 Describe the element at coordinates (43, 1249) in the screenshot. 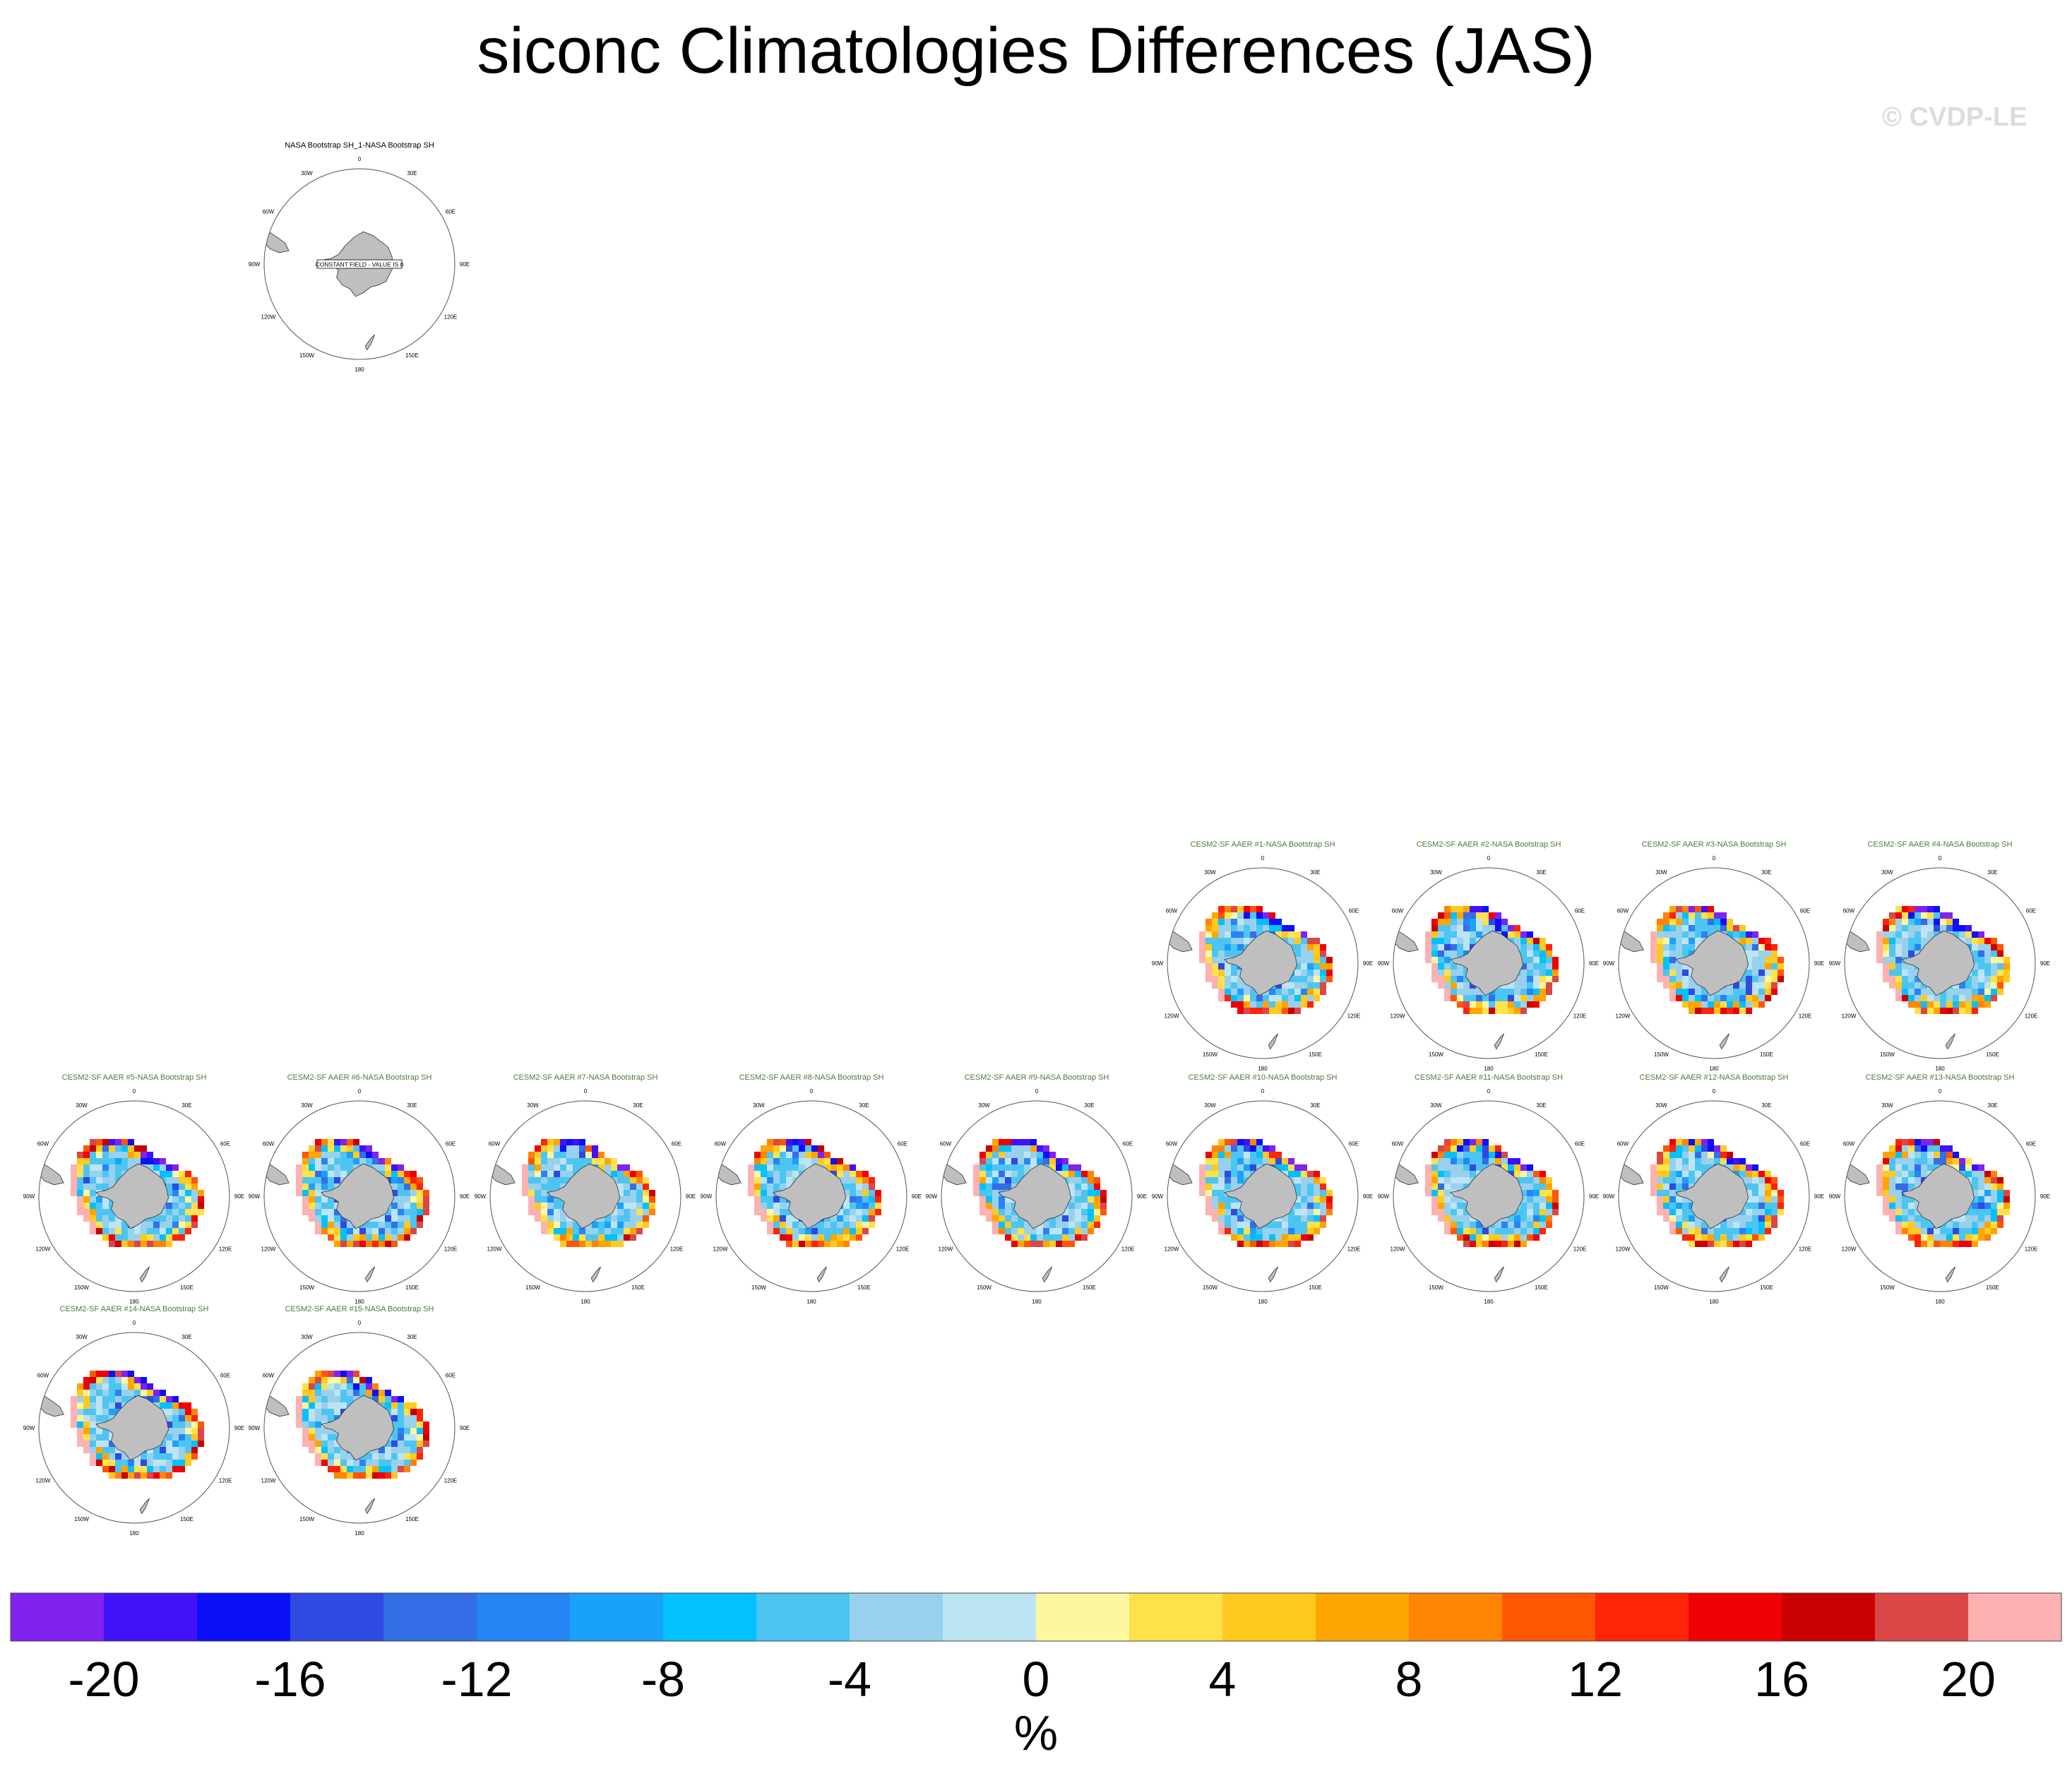

I see `longitude-label: 120W` at that location.